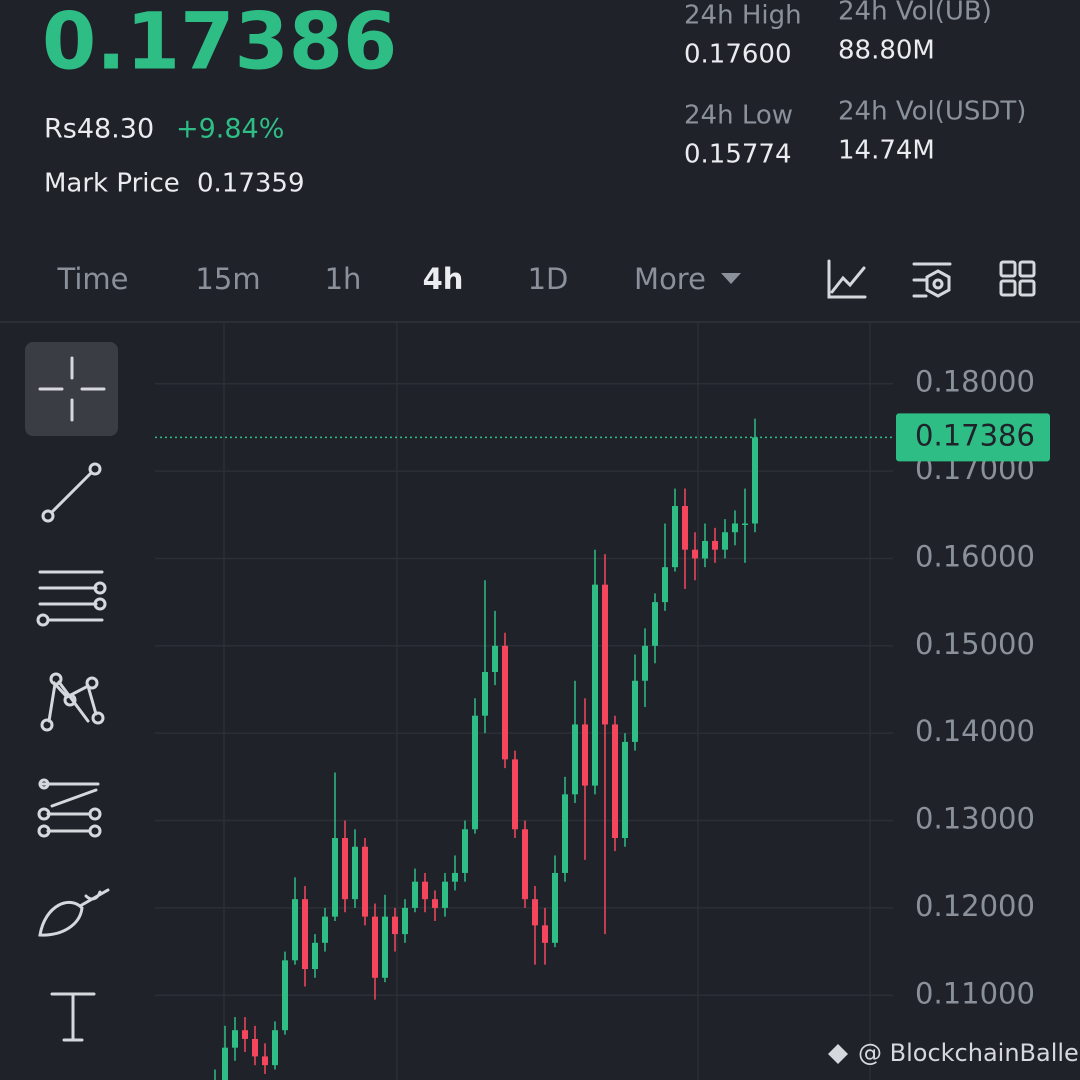 The width and height of the screenshot is (1080, 1080). Describe the element at coordinates (975, 382) in the screenshot. I see `y-tick-label: 0.18000` at that location.